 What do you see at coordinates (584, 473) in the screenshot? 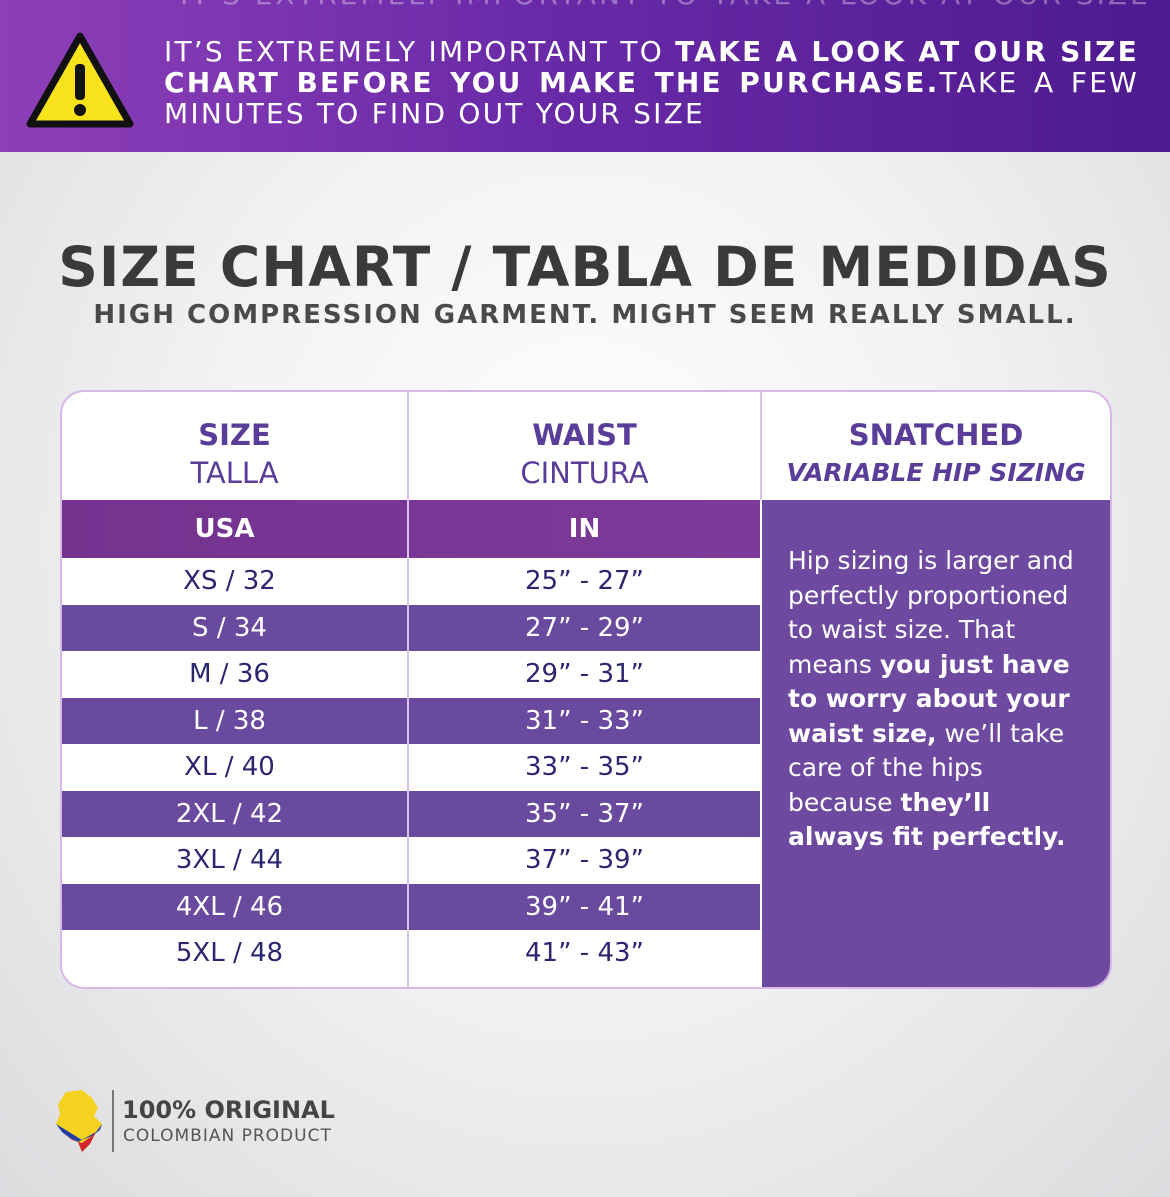
I see `header-waist-sub: CINTURA` at bounding box center [584, 473].